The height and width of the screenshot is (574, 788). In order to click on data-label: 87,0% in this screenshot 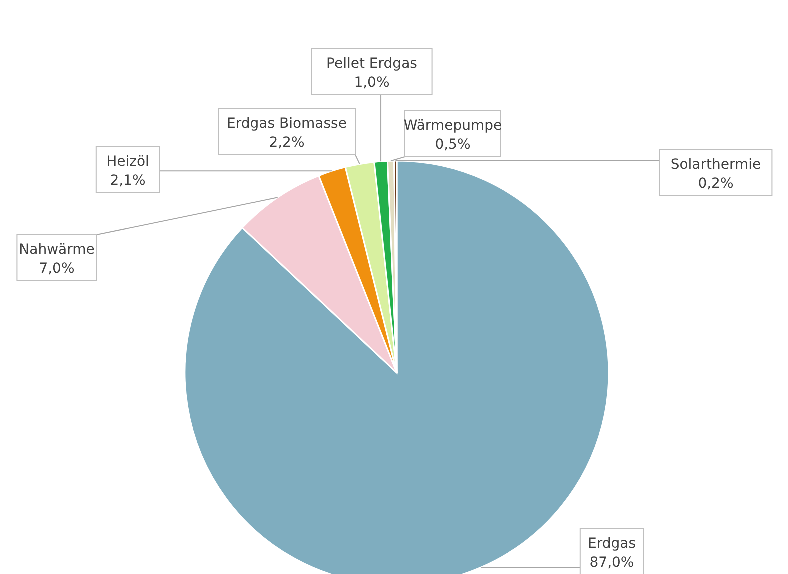, I will do `click(612, 563)`.